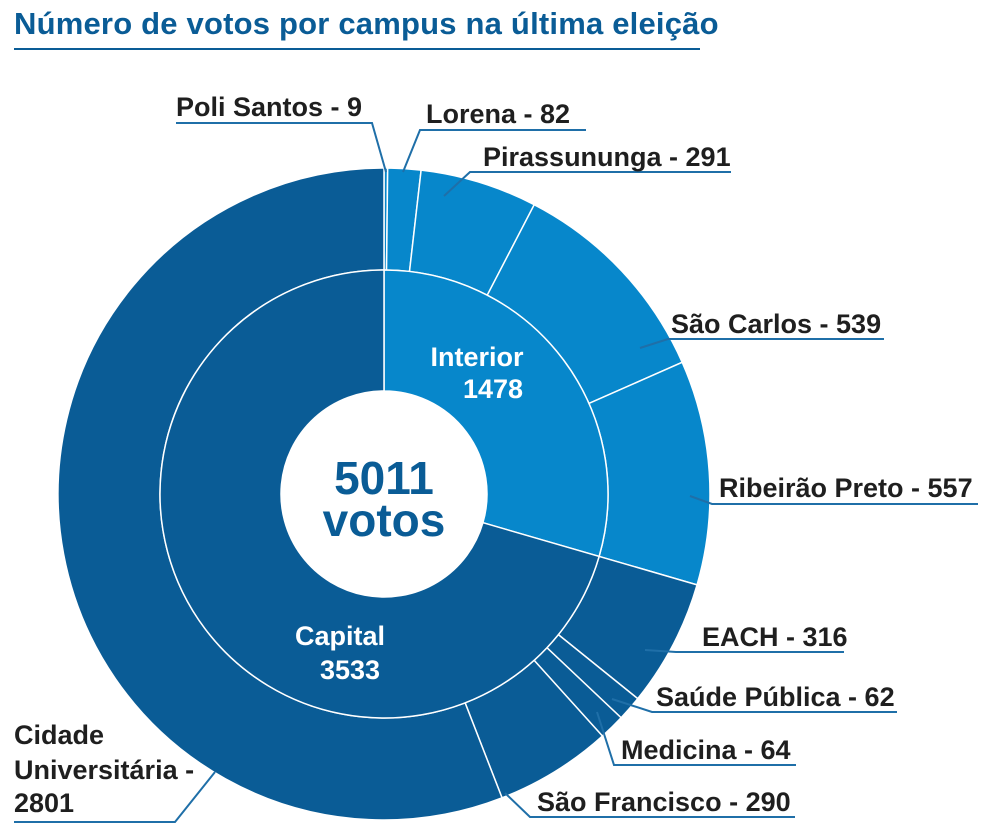 The width and height of the screenshot is (1000, 827). Describe the element at coordinates (269, 107) in the screenshot. I see `campus-label-poli-santos: Poli Santos - 9` at that location.